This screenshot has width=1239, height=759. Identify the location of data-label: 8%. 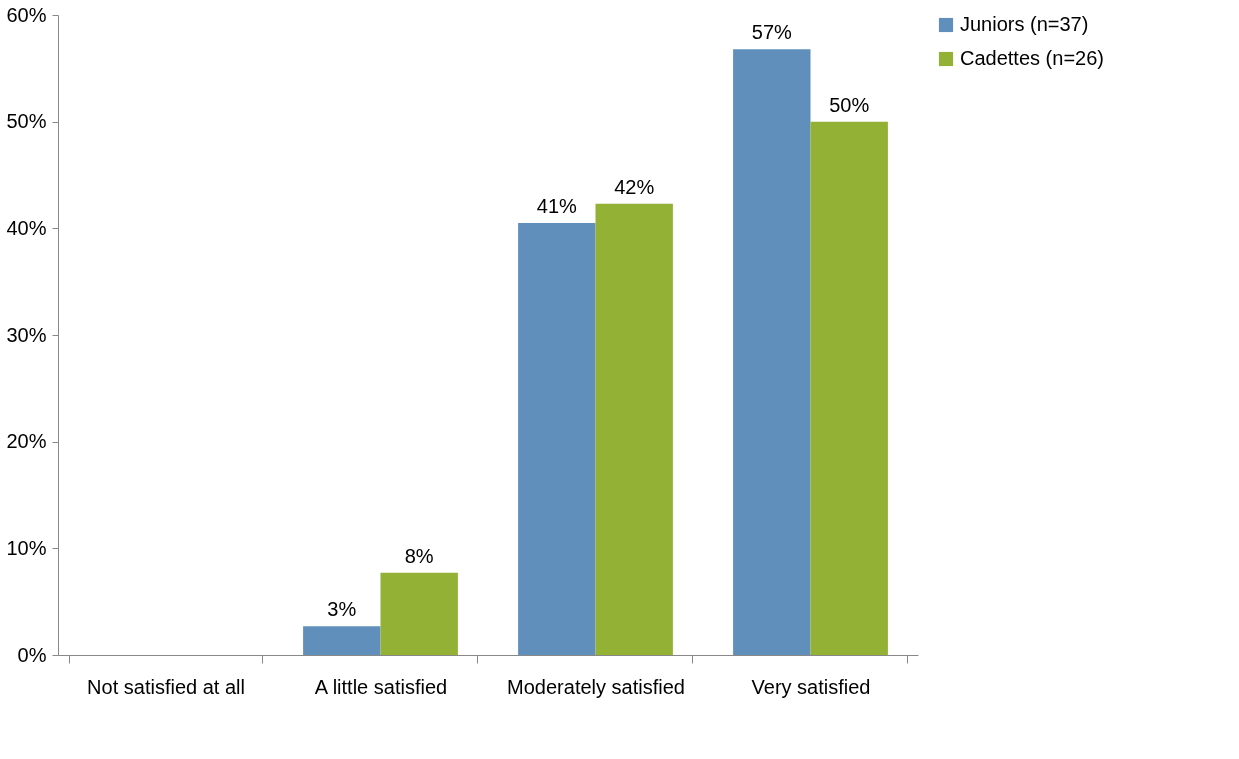
(419, 555).